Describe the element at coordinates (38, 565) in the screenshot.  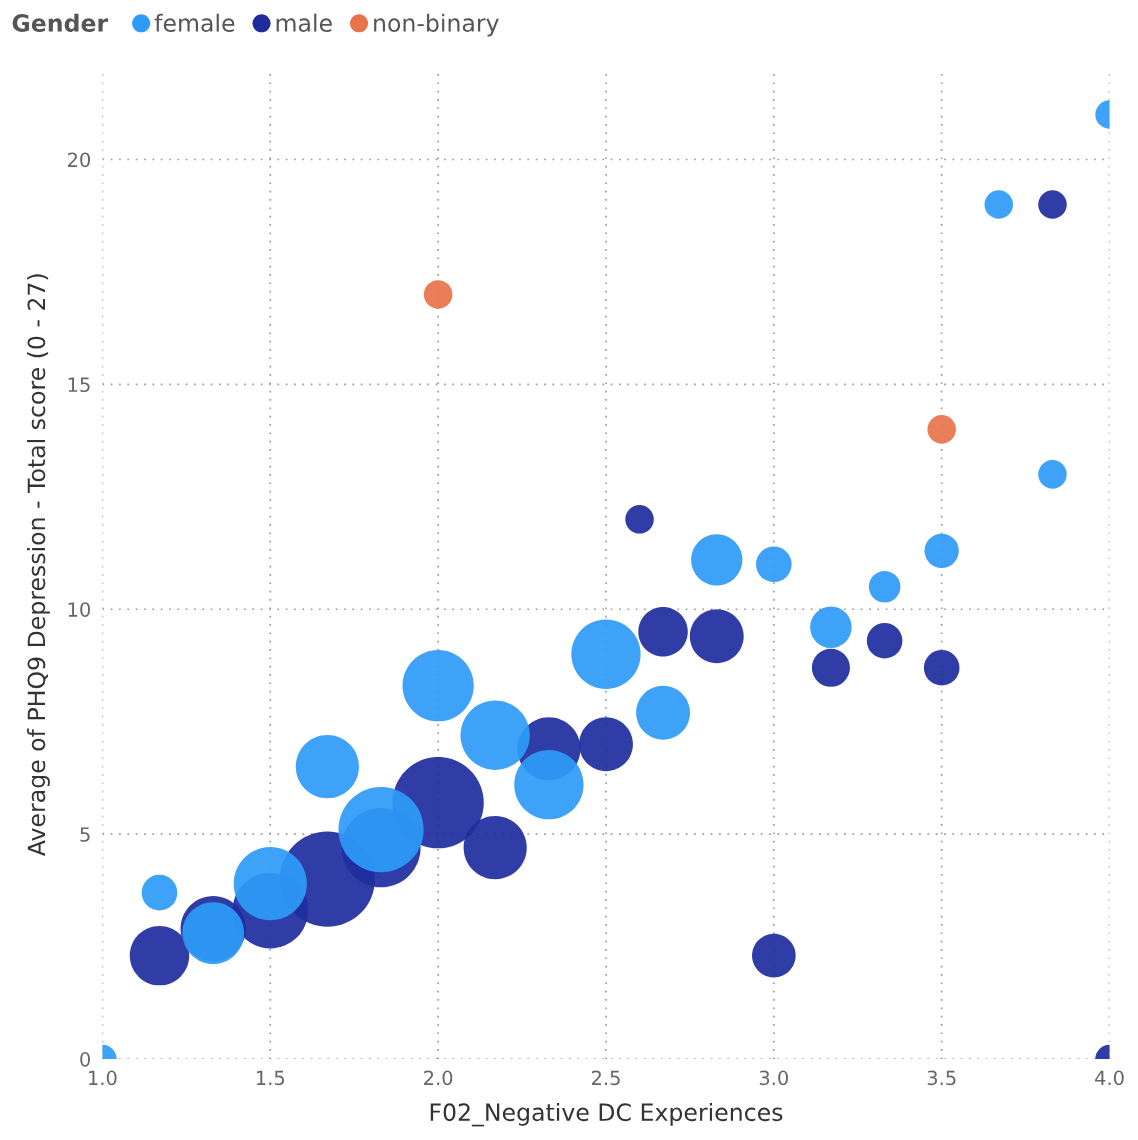
I see `y-axis-title: Average of PHQ9 Depression - Total score (0 - 27)` at that location.